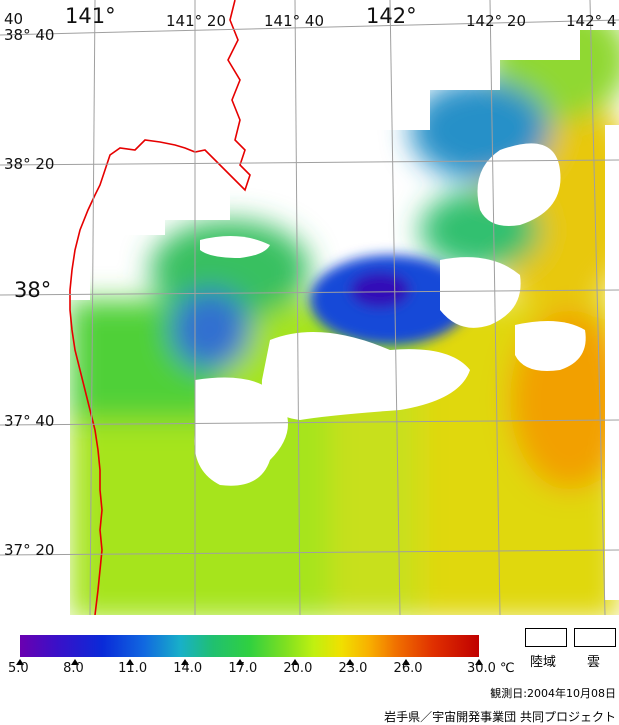  What do you see at coordinates (33, 290) in the screenshot?
I see `lat-38-label: 38°` at bounding box center [33, 290].